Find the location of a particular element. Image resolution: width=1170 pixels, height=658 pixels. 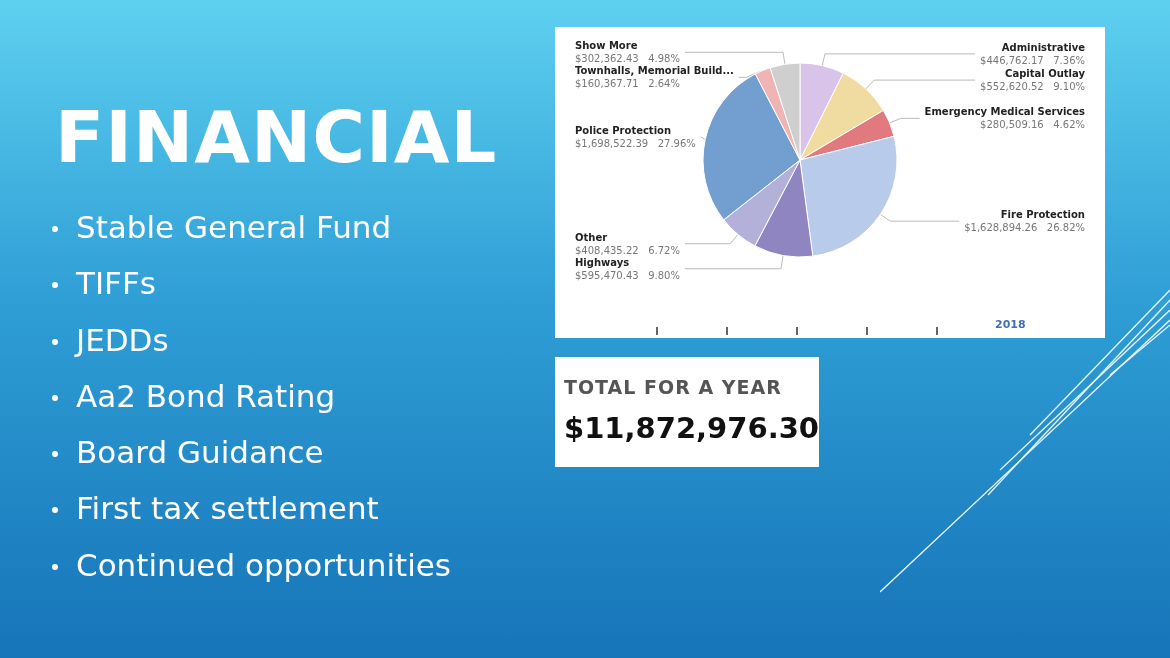

text: FINANCIAL is located at coordinates (276, 137).